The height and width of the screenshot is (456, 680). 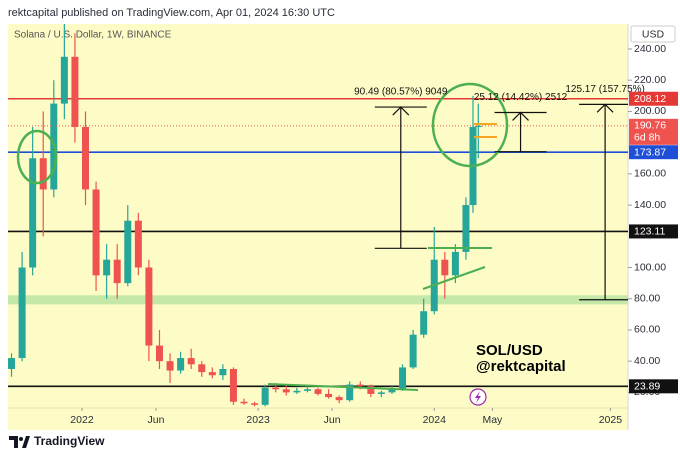 I want to click on x-tick-label: 2024, so click(x=435, y=420).